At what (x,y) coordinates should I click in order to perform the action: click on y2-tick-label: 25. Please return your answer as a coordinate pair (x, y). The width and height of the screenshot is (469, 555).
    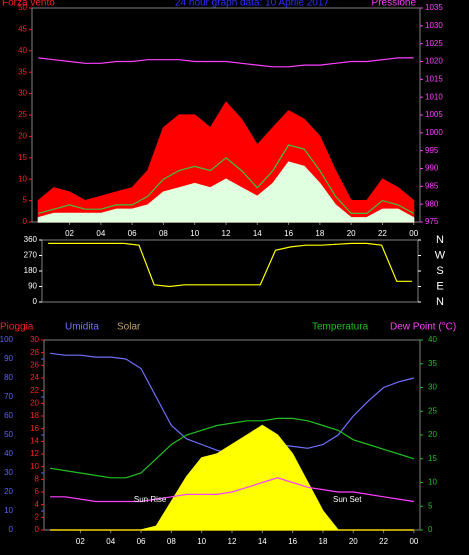
    Looking at the image, I should click on (432, 410).